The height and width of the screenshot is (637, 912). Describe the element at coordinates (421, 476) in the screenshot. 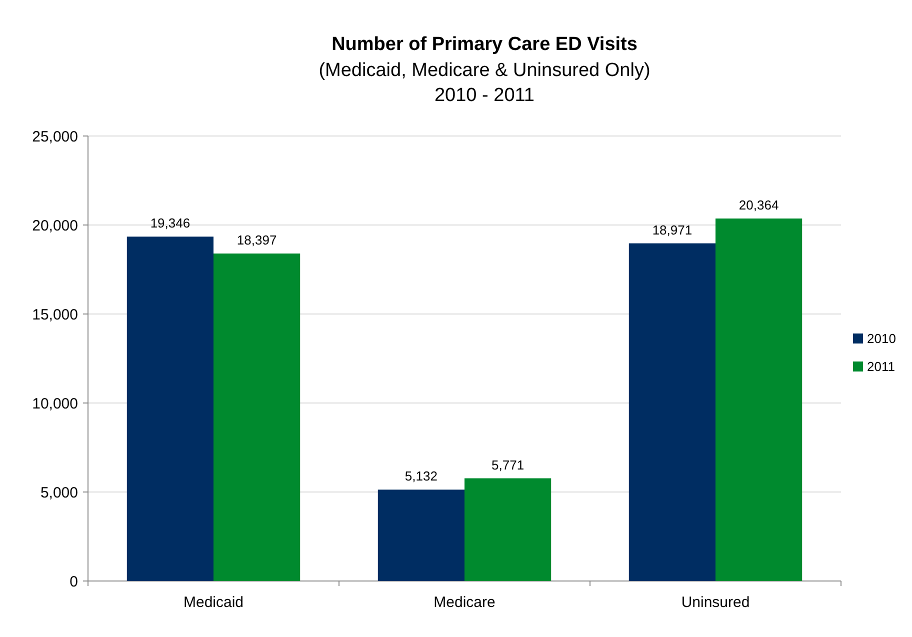

I see `data-label: 5,132` at that location.